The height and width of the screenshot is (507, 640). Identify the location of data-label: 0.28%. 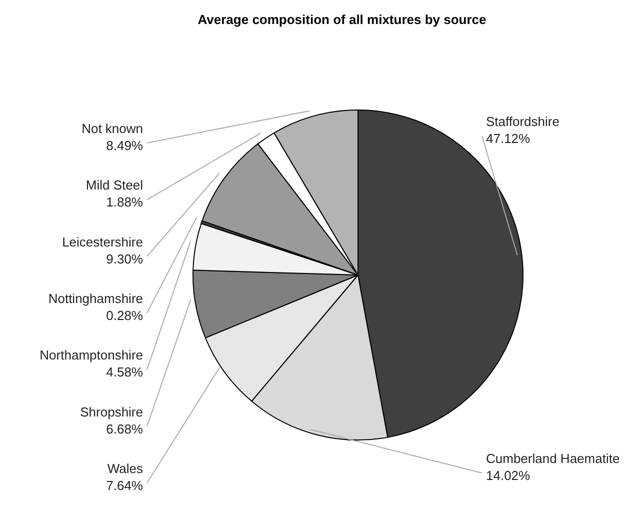
(125, 315).